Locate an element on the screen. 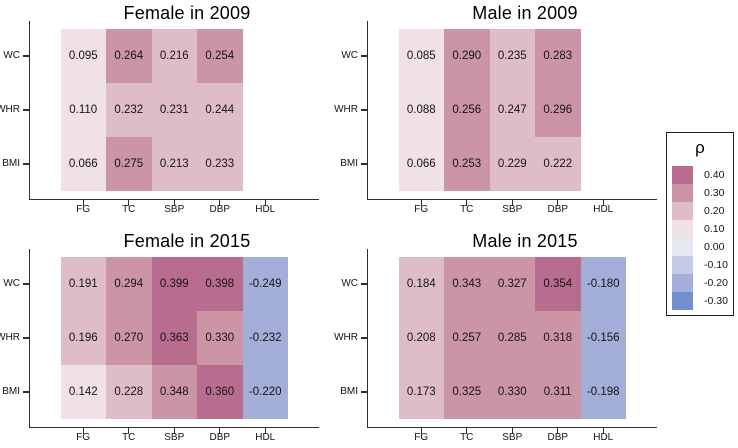 Image resolution: width=738 pixels, height=448 pixels. heatmap-cell: 0.254 is located at coordinates (220, 56).